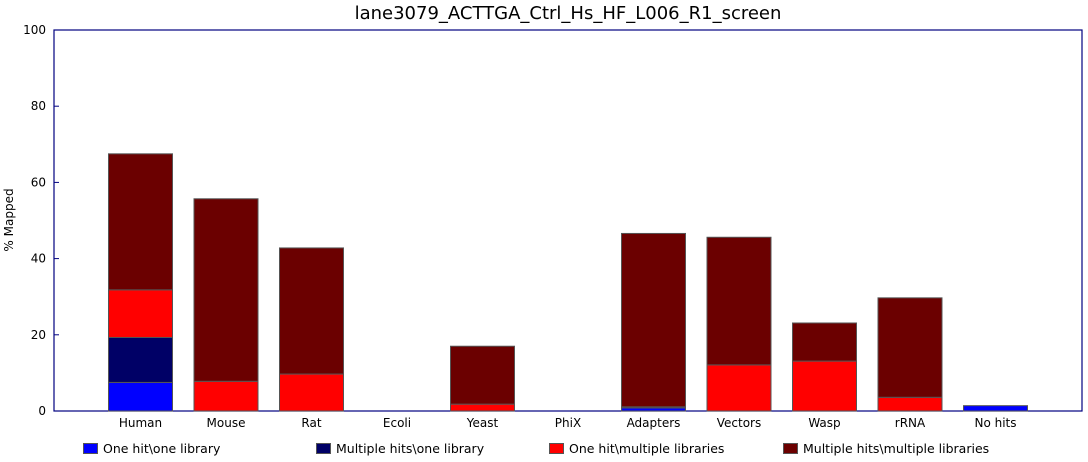  What do you see at coordinates (397, 423) in the screenshot?
I see `x-tick-label: Ecoli` at bounding box center [397, 423].